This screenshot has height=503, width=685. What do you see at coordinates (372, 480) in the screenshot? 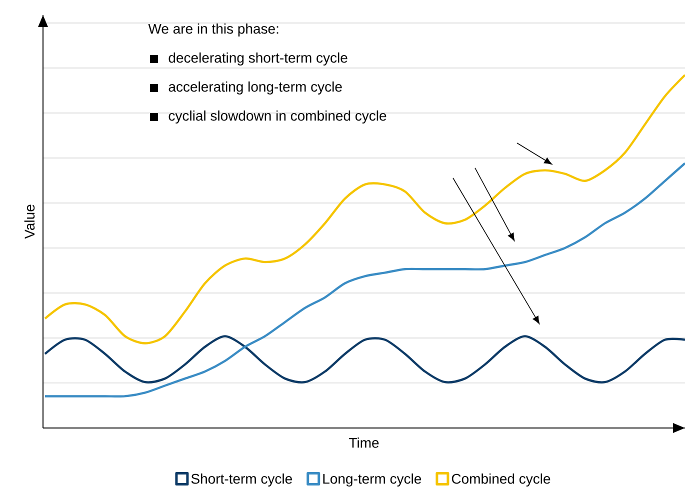
I see `legend-label: Long-term cycle` at bounding box center [372, 480].